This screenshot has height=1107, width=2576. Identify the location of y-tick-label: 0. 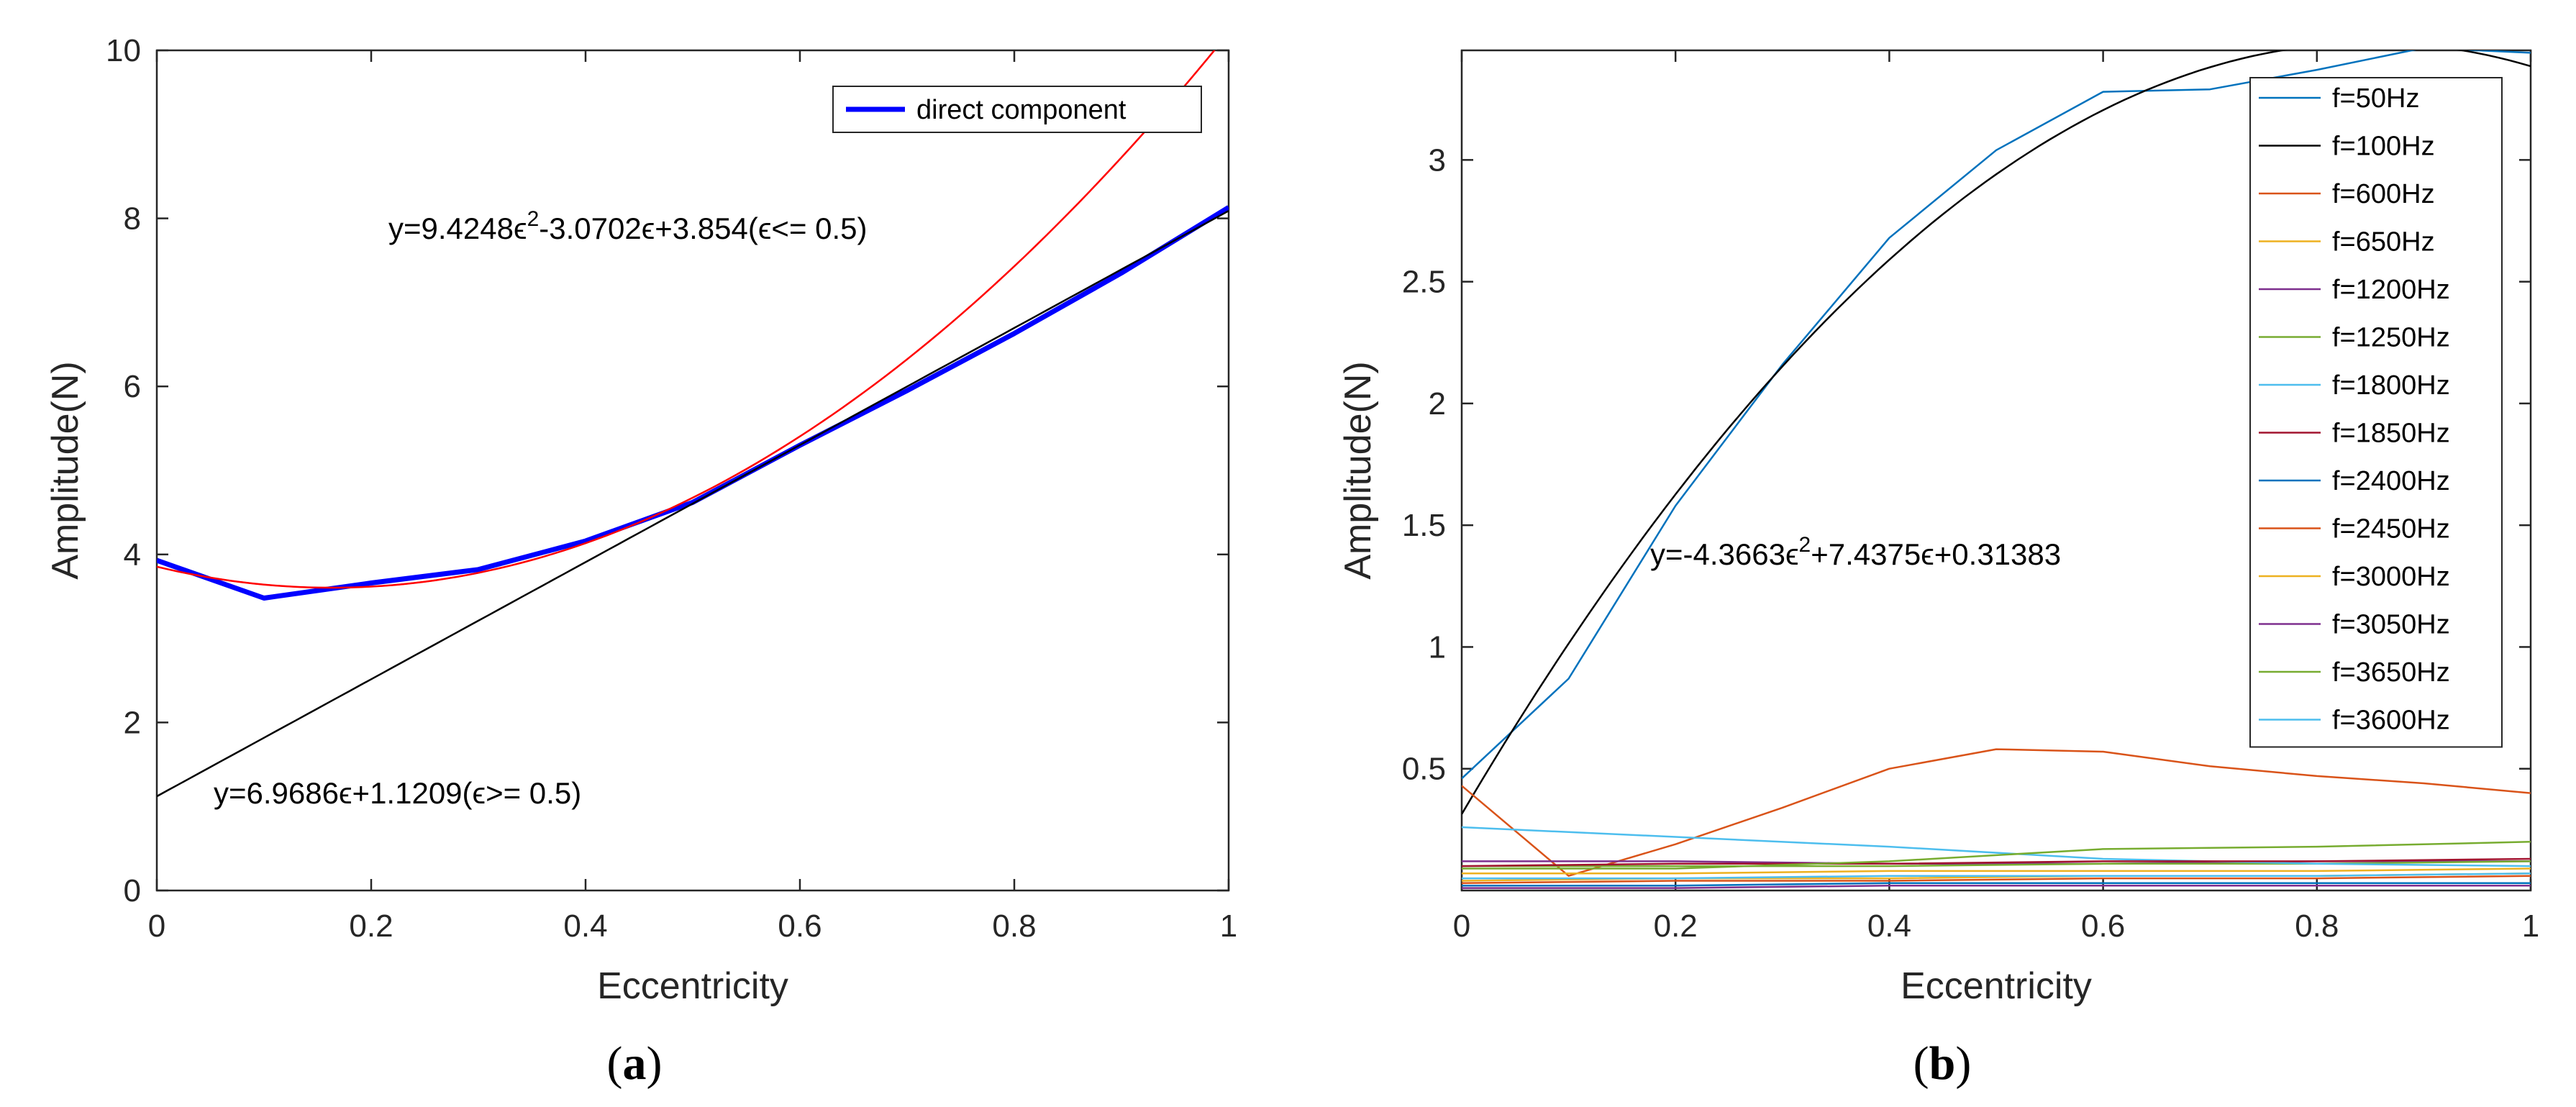
(132, 890).